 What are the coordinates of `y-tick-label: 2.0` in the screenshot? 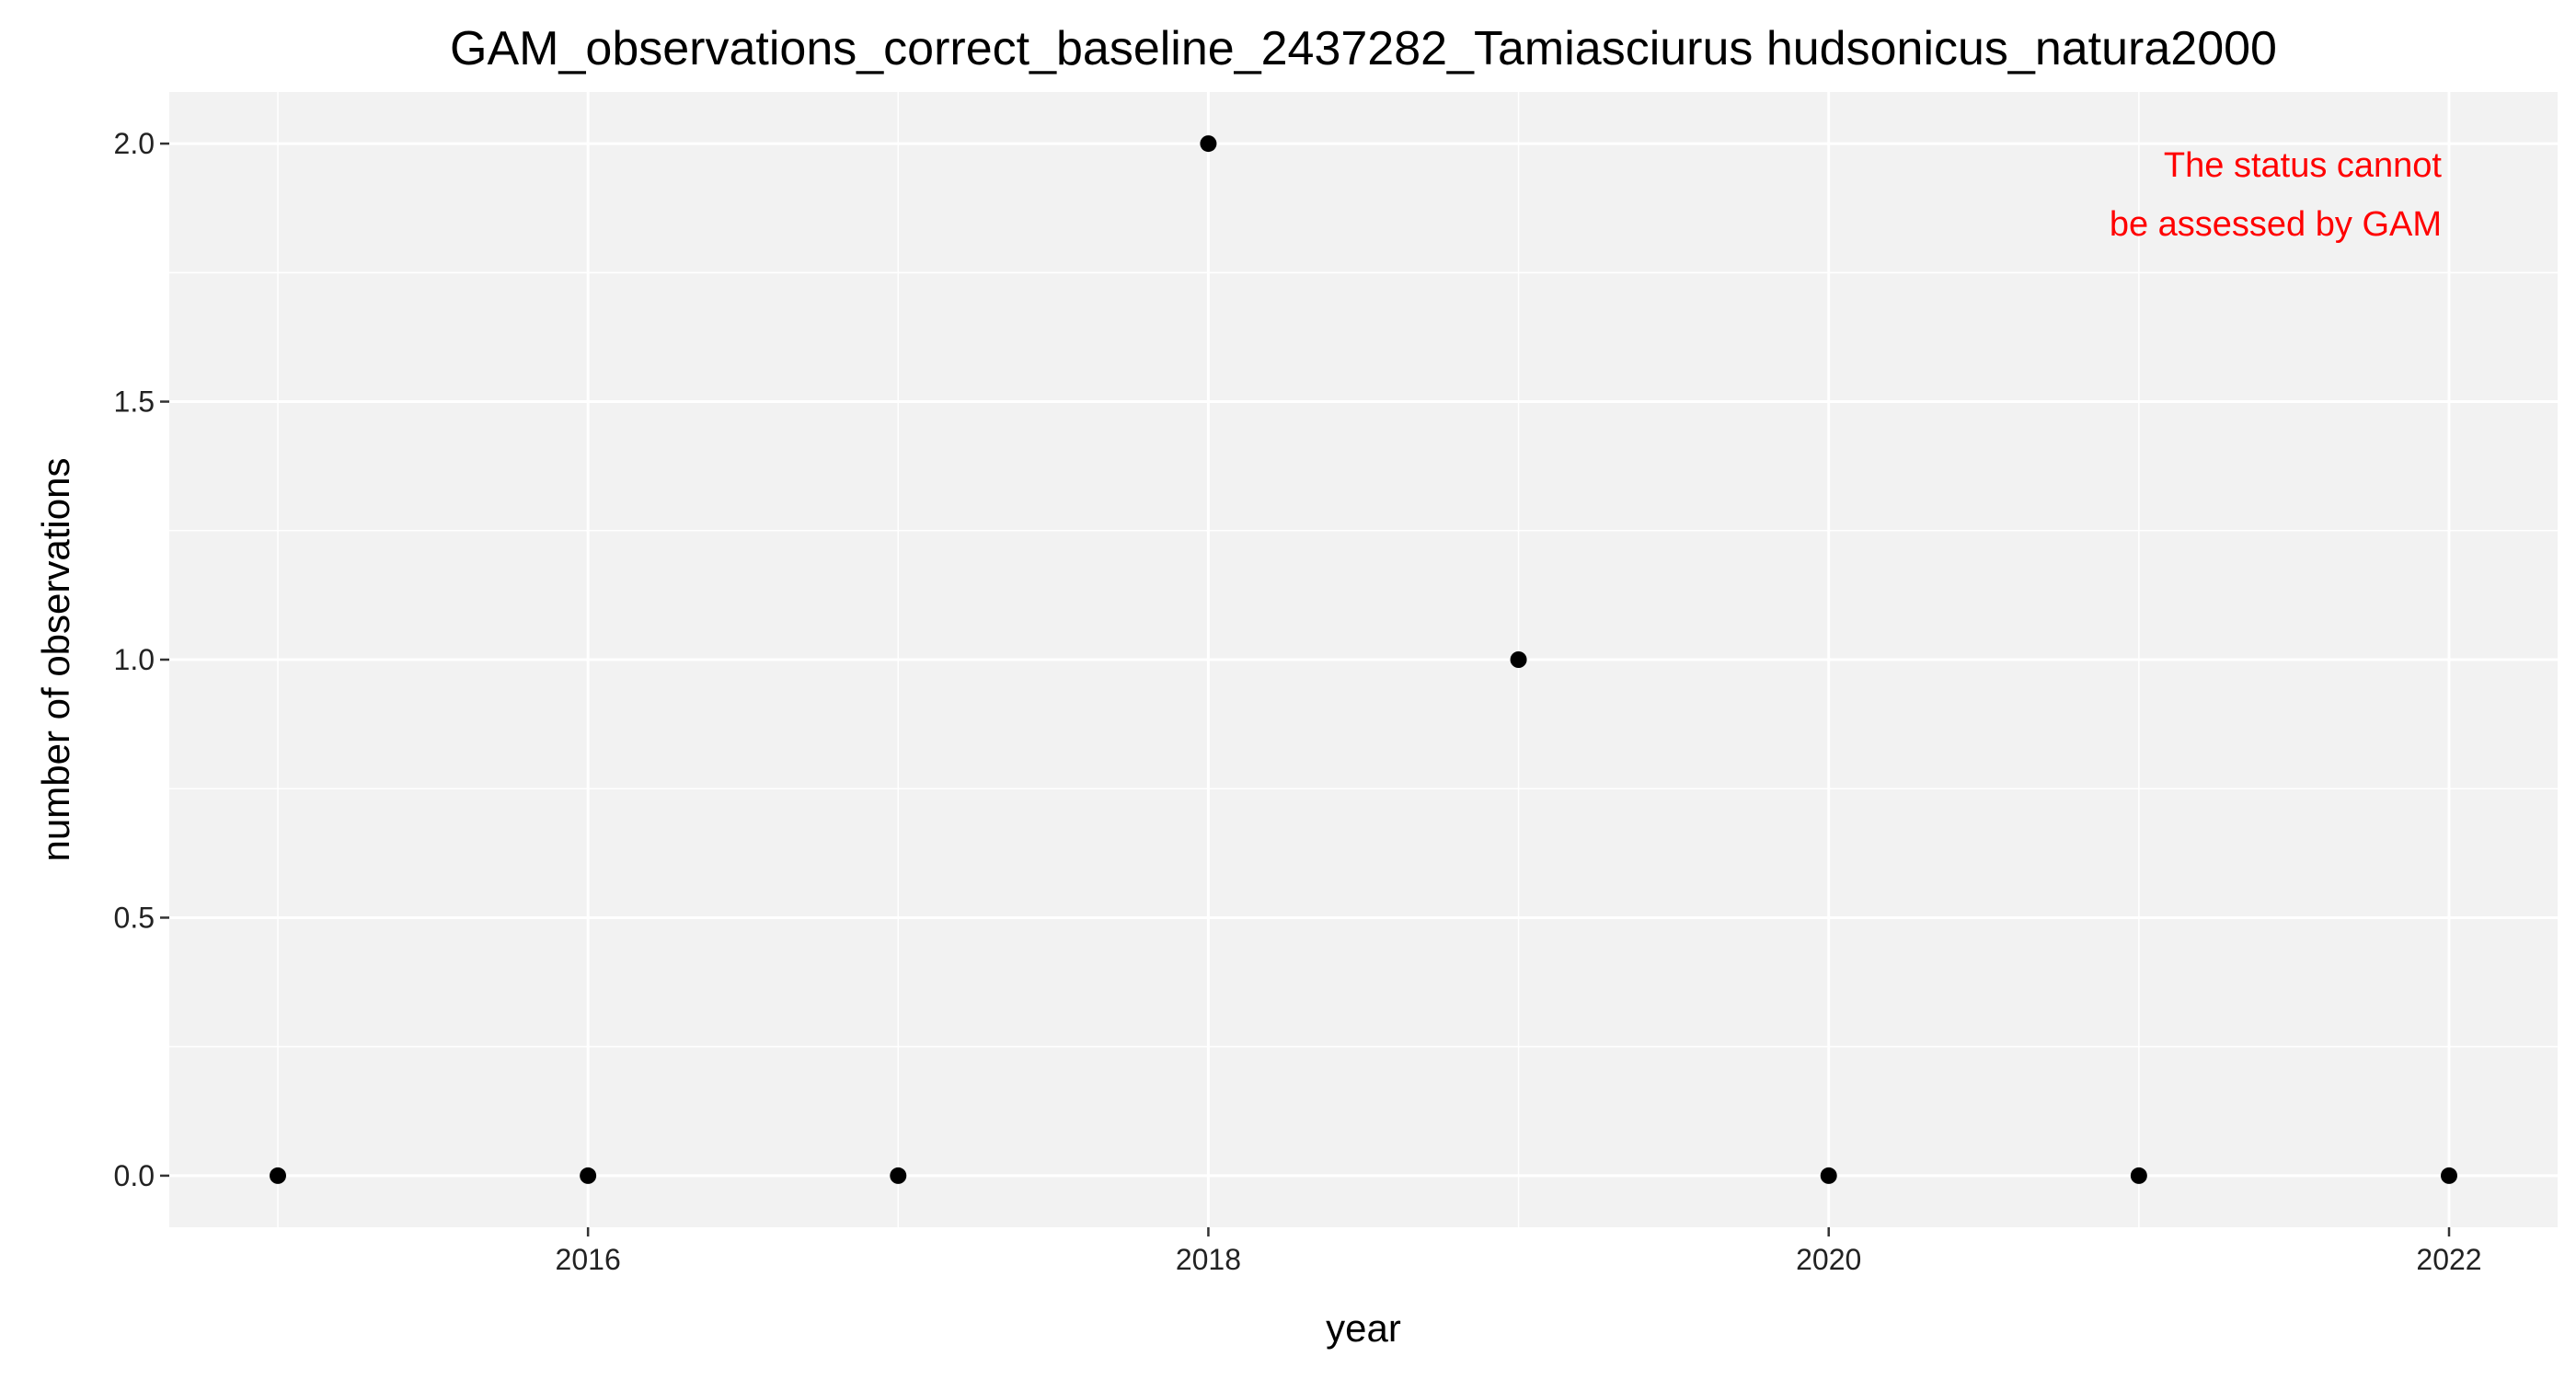 It's located at (134, 143).